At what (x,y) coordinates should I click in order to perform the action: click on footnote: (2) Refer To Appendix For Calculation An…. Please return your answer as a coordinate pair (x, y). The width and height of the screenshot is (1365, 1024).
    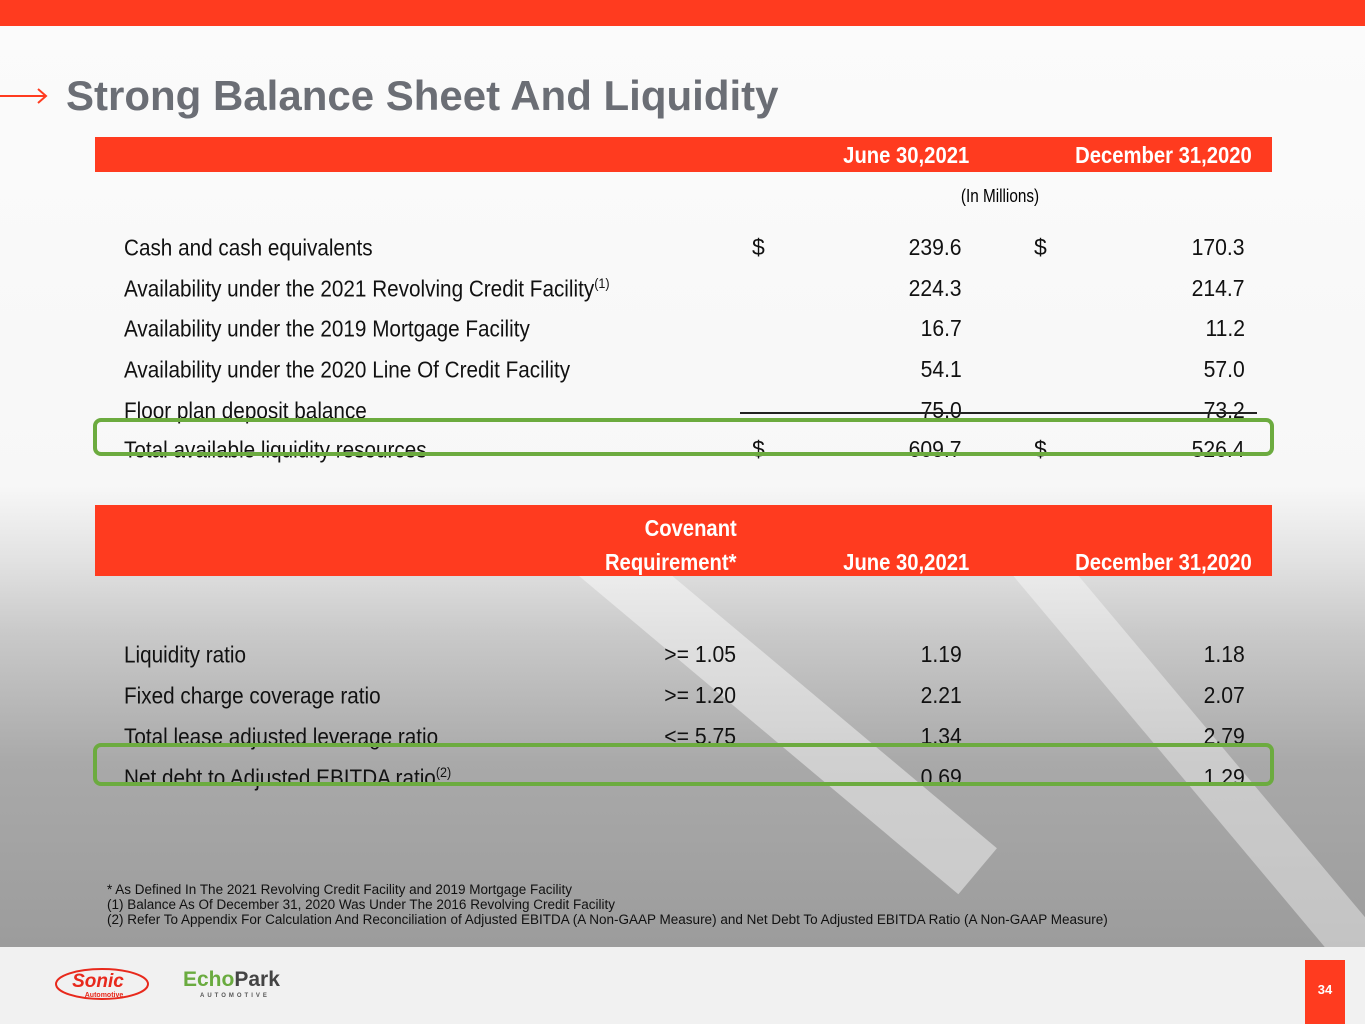
    Looking at the image, I should click on (607, 919).